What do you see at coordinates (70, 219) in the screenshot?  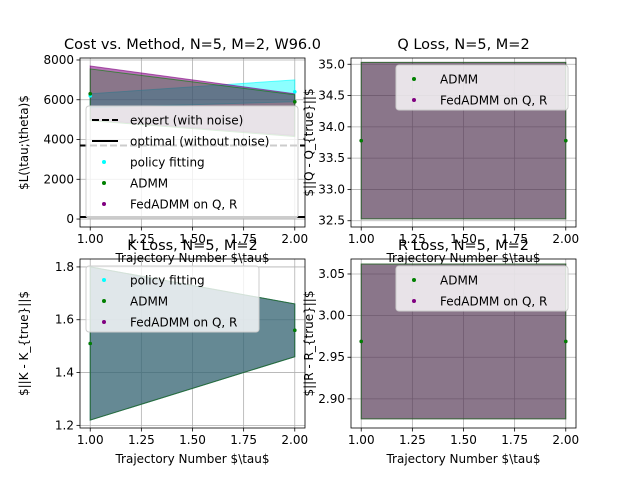 I see `y-tick-label: 0` at bounding box center [70, 219].